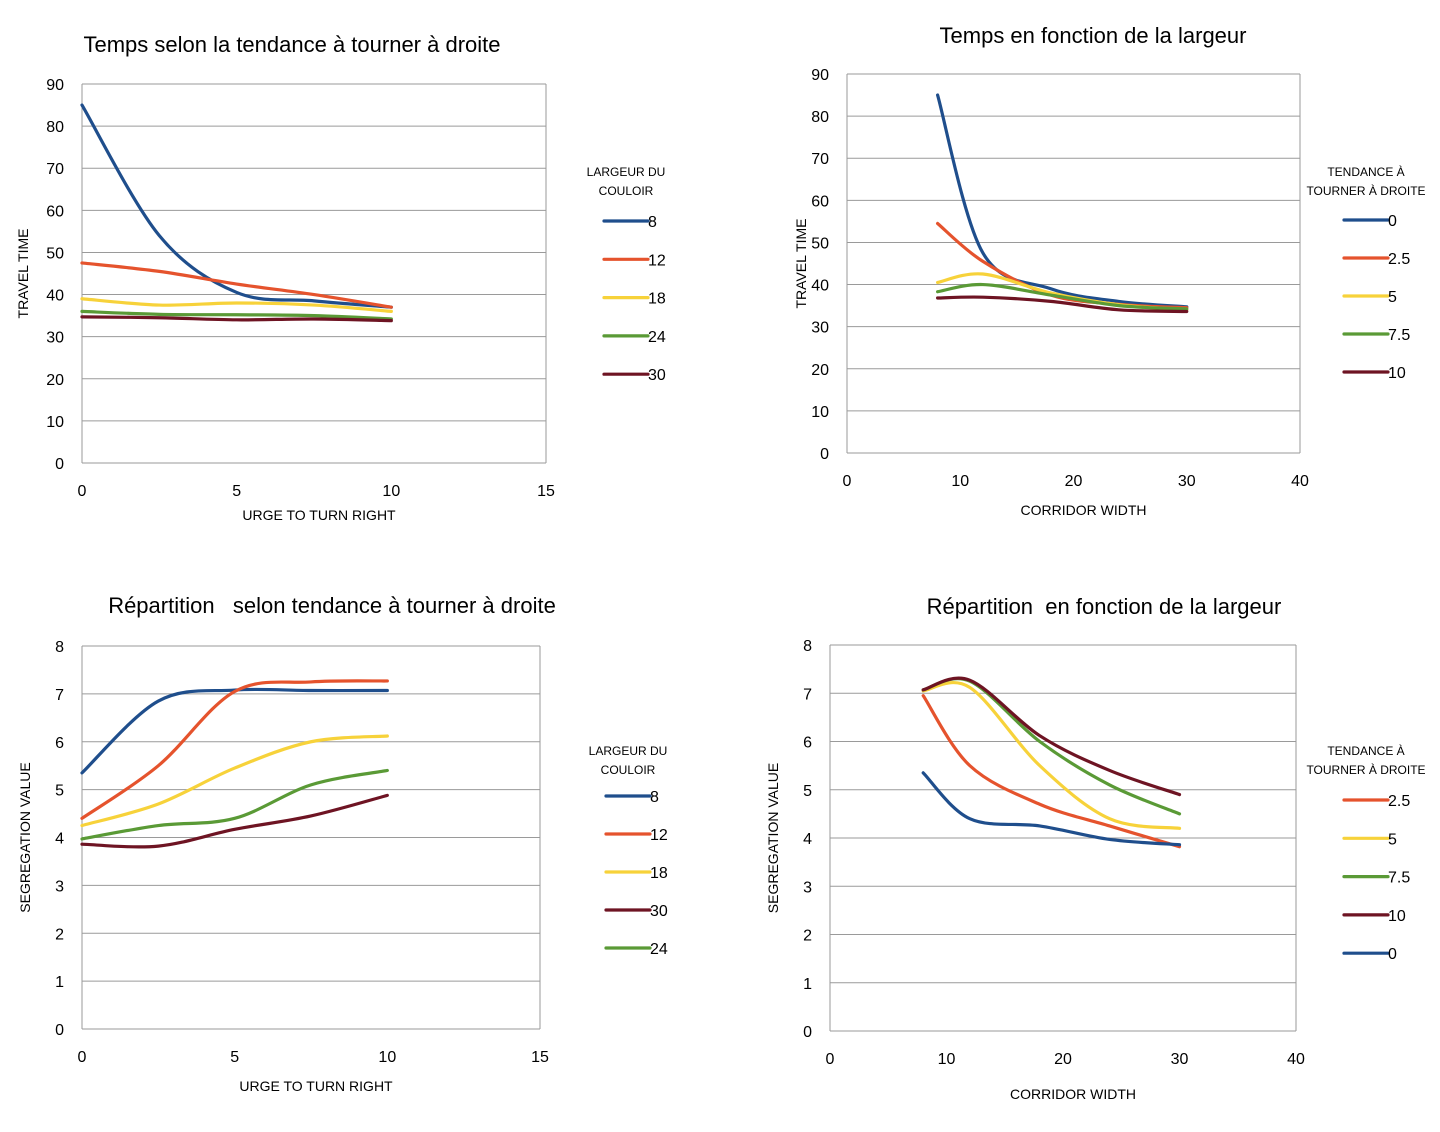  What do you see at coordinates (773, 838) in the screenshot?
I see `y-axis-label: SEGREGATION VALUE` at bounding box center [773, 838].